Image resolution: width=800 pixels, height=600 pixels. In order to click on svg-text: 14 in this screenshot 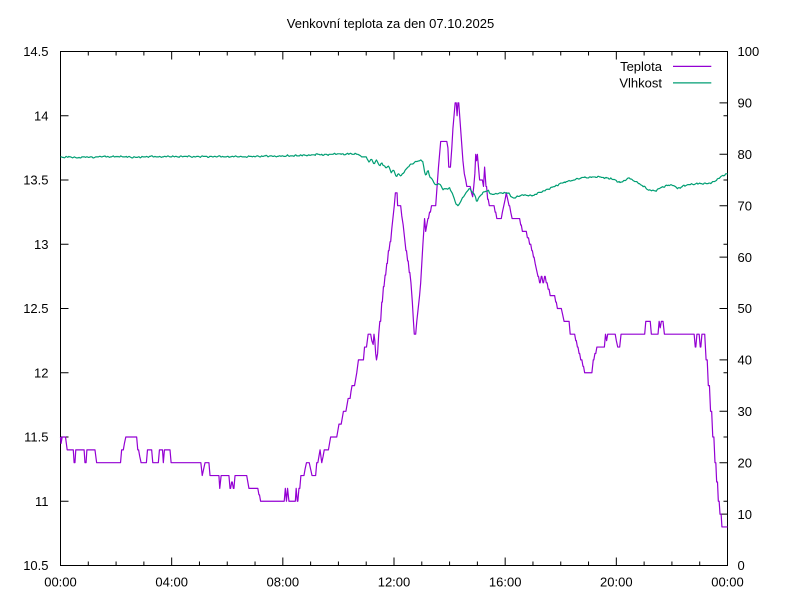, I will do `click(41, 116)`.